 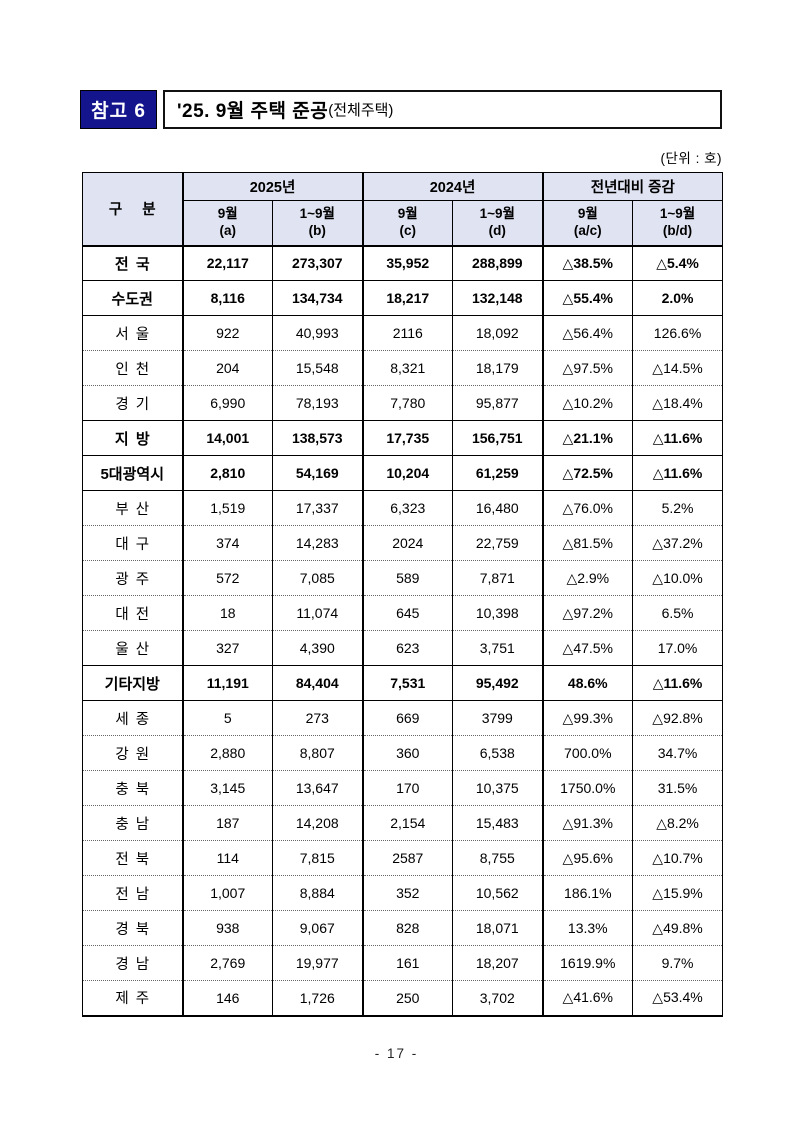 I want to click on table-cell: 48.6%, so click(x=588, y=683).